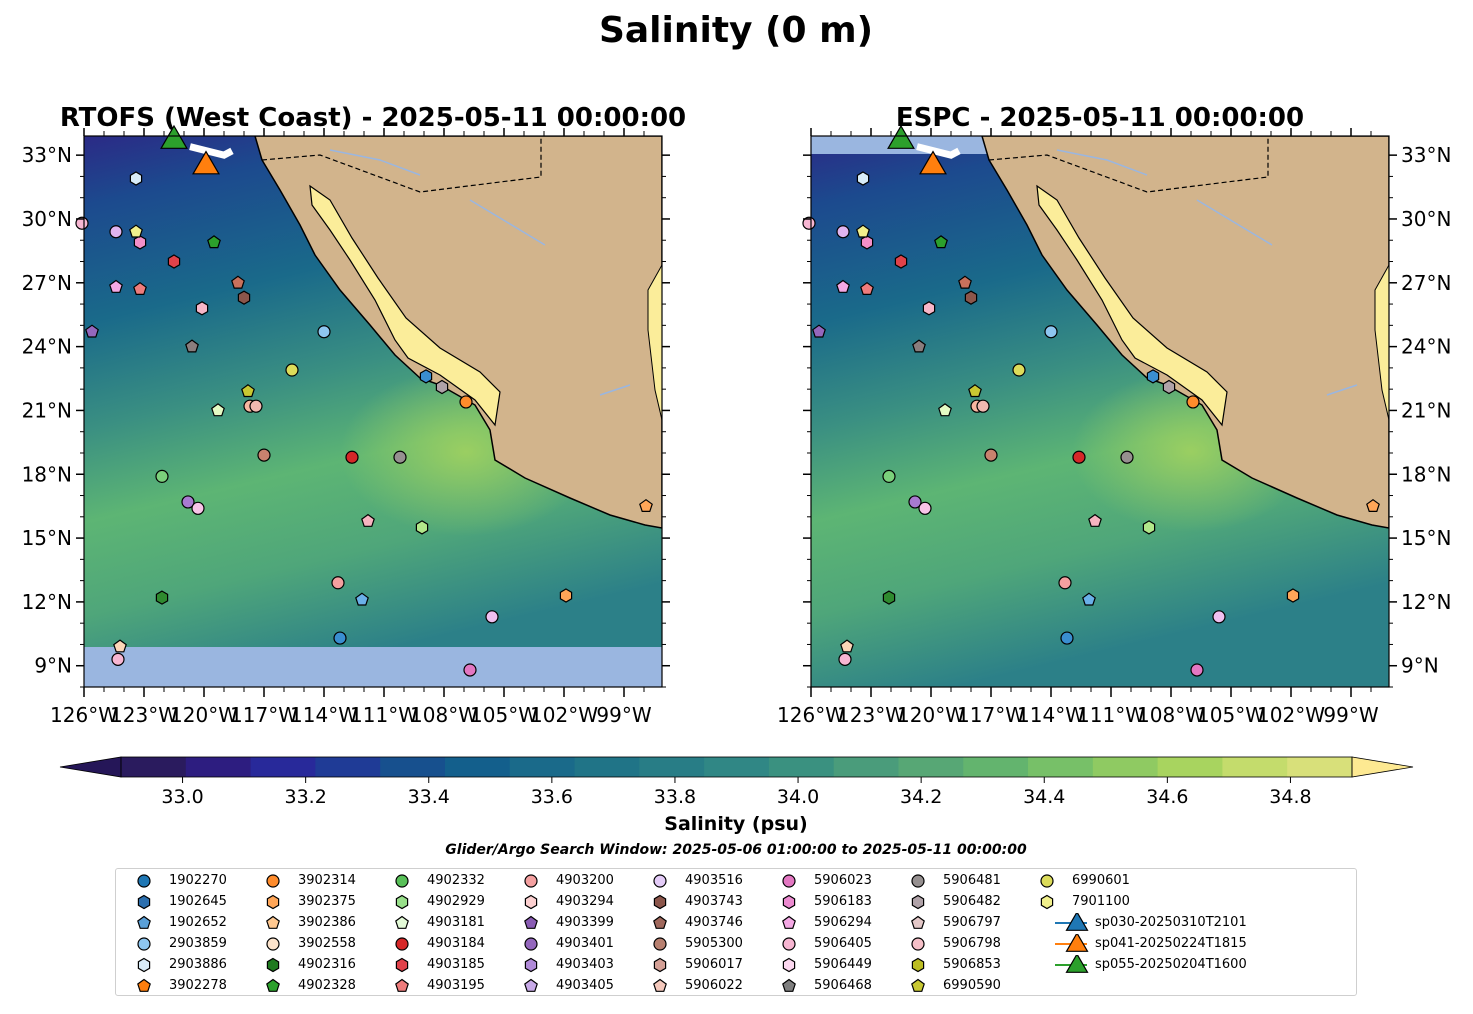  I want to click on legend-label: 6990601, so click(1101, 880).